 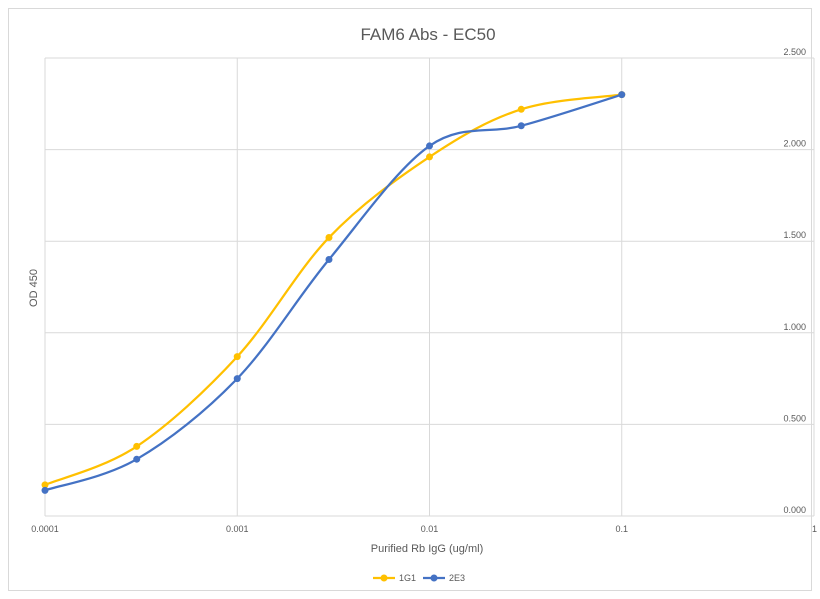 I want to click on x-tick-label: 0.1, so click(x=621, y=529).